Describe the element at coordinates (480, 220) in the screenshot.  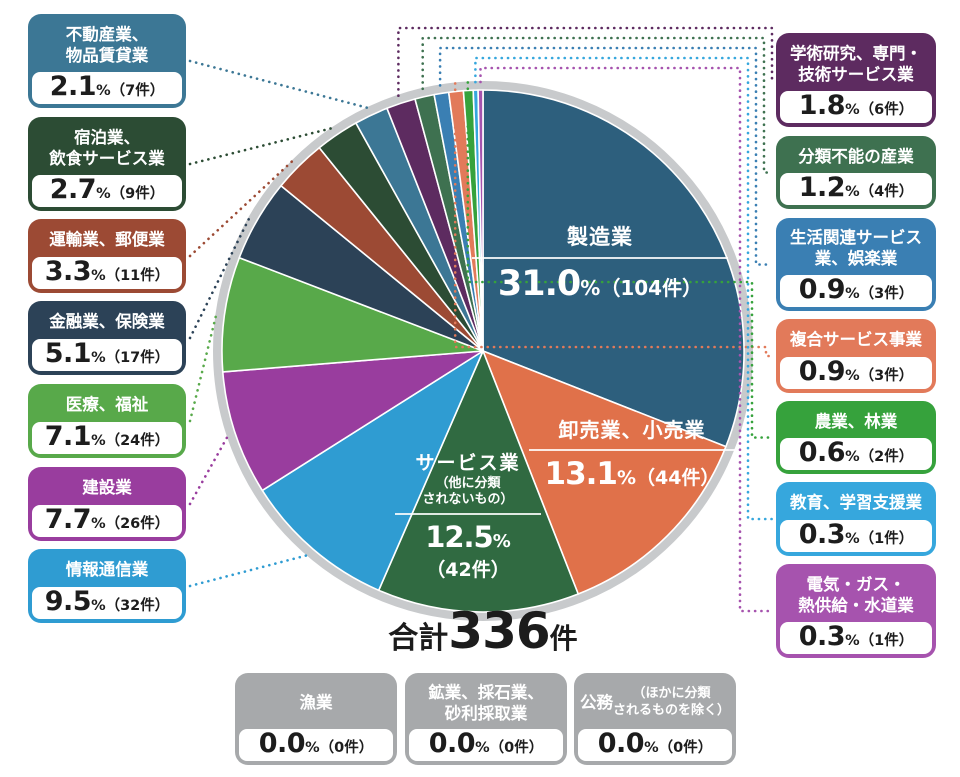
I see `pie-slice-electricity-gas-heat-water` at that location.